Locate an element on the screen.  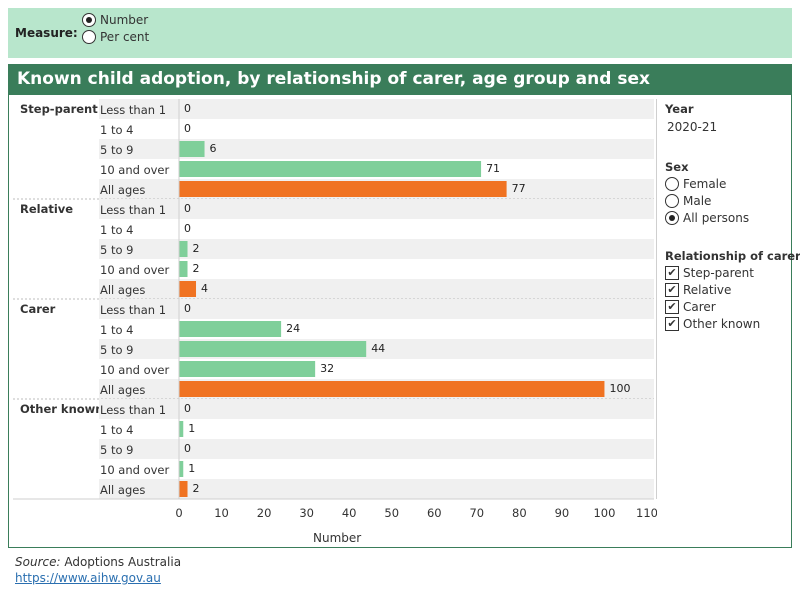
source-note: Source: Adoptions Australia is located at coordinates (98, 562).